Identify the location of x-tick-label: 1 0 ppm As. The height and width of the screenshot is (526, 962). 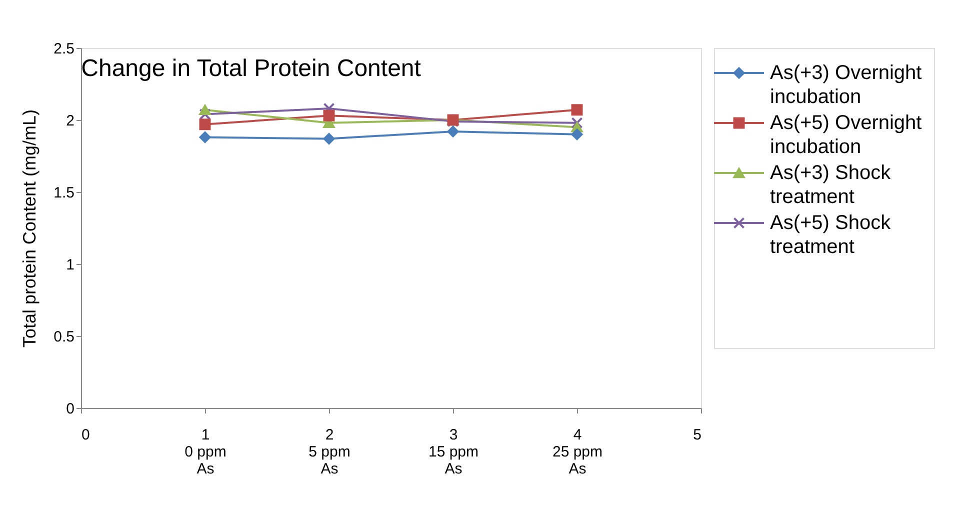
(205, 452).